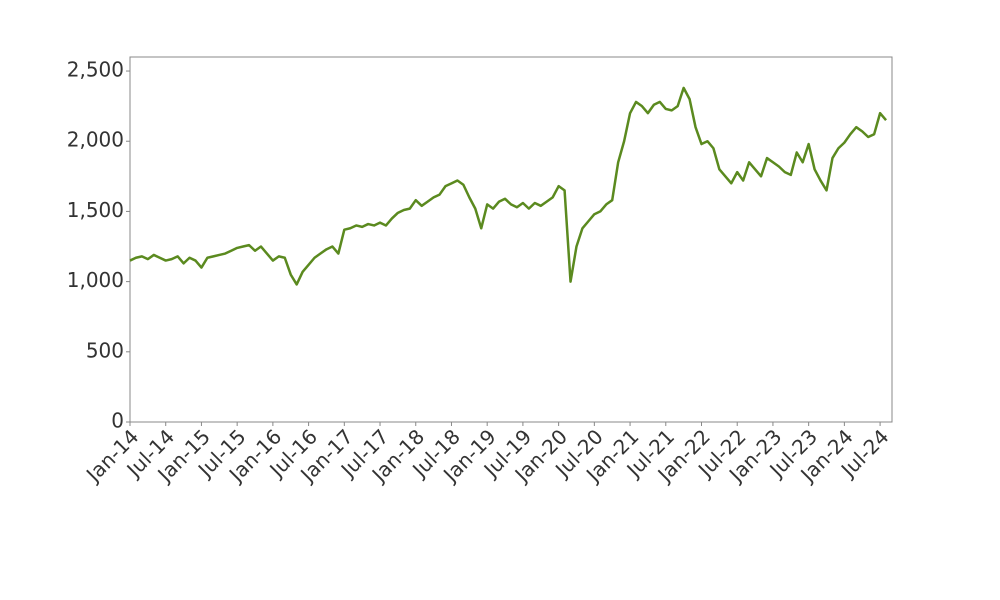  I want to click on y-tick-label: 2,000, so click(95, 140).